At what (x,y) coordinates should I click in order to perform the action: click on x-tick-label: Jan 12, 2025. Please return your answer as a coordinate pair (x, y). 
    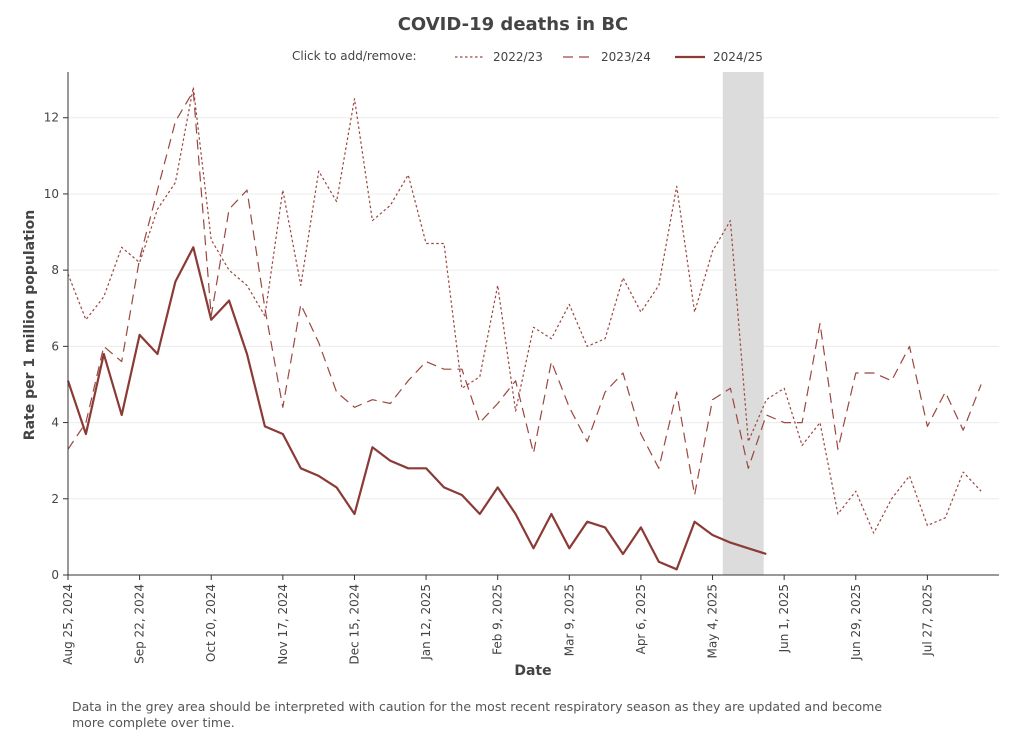
    Looking at the image, I should click on (426, 622).